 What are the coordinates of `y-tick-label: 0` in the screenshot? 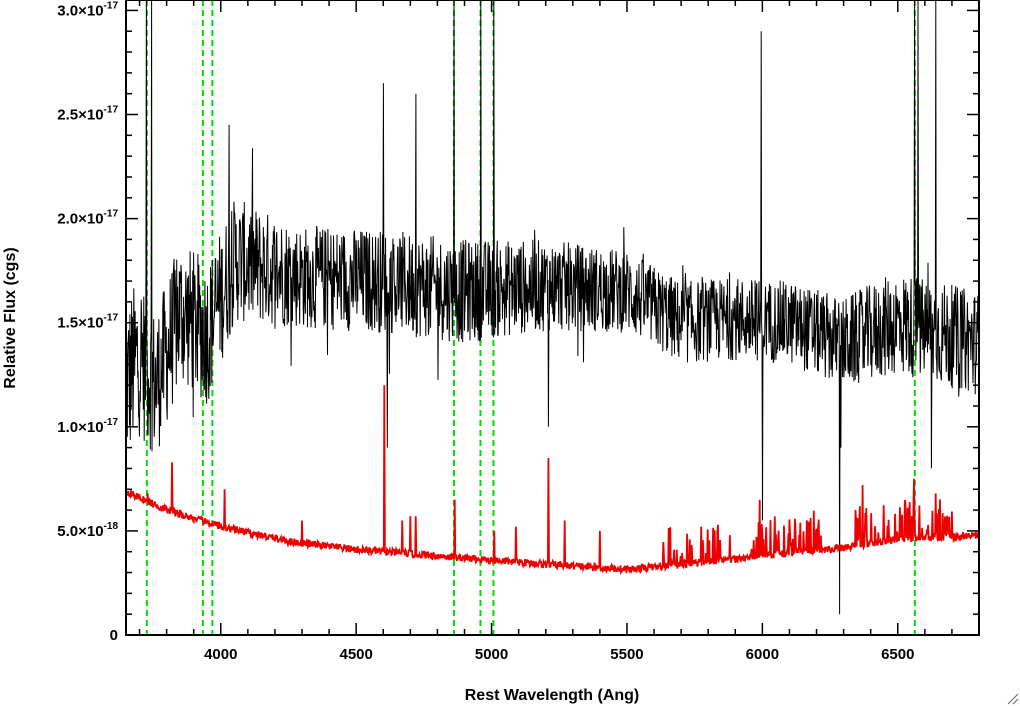 It's located at (114, 635).